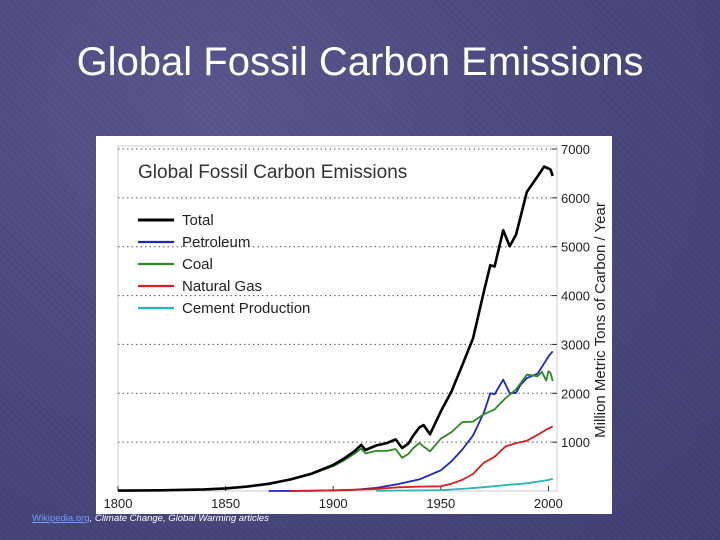  What do you see at coordinates (411, 421) in the screenshot?
I see `series-line-petroleum` at bounding box center [411, 421].